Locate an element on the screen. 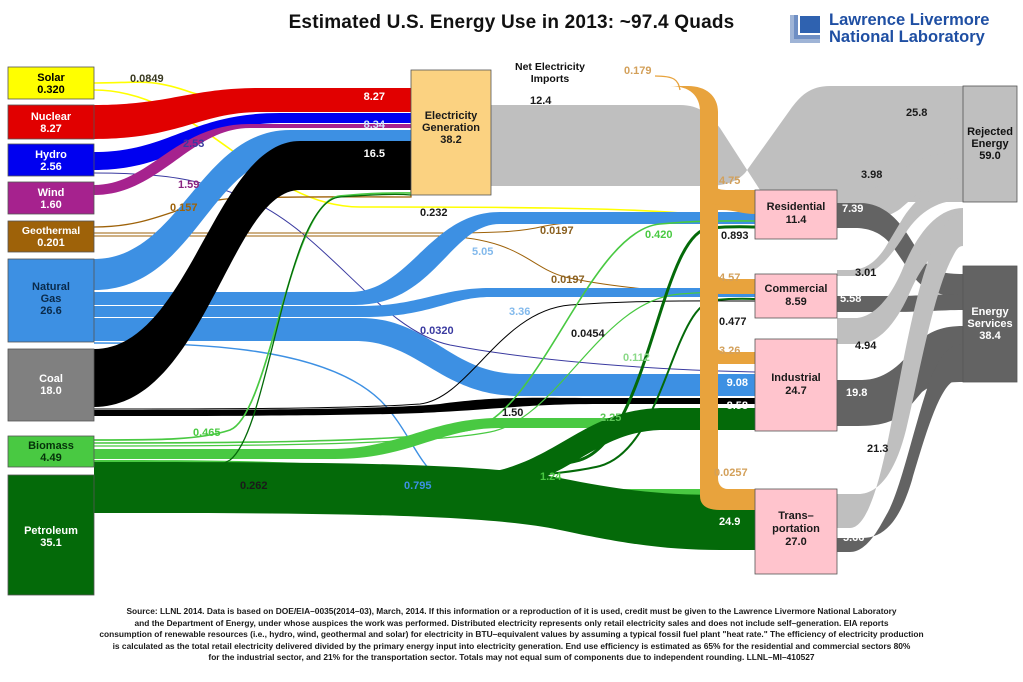 The width and height of the screenshot is (1023, 682). flow-petroleum-to-transportation is located at coordinates (424, 506).